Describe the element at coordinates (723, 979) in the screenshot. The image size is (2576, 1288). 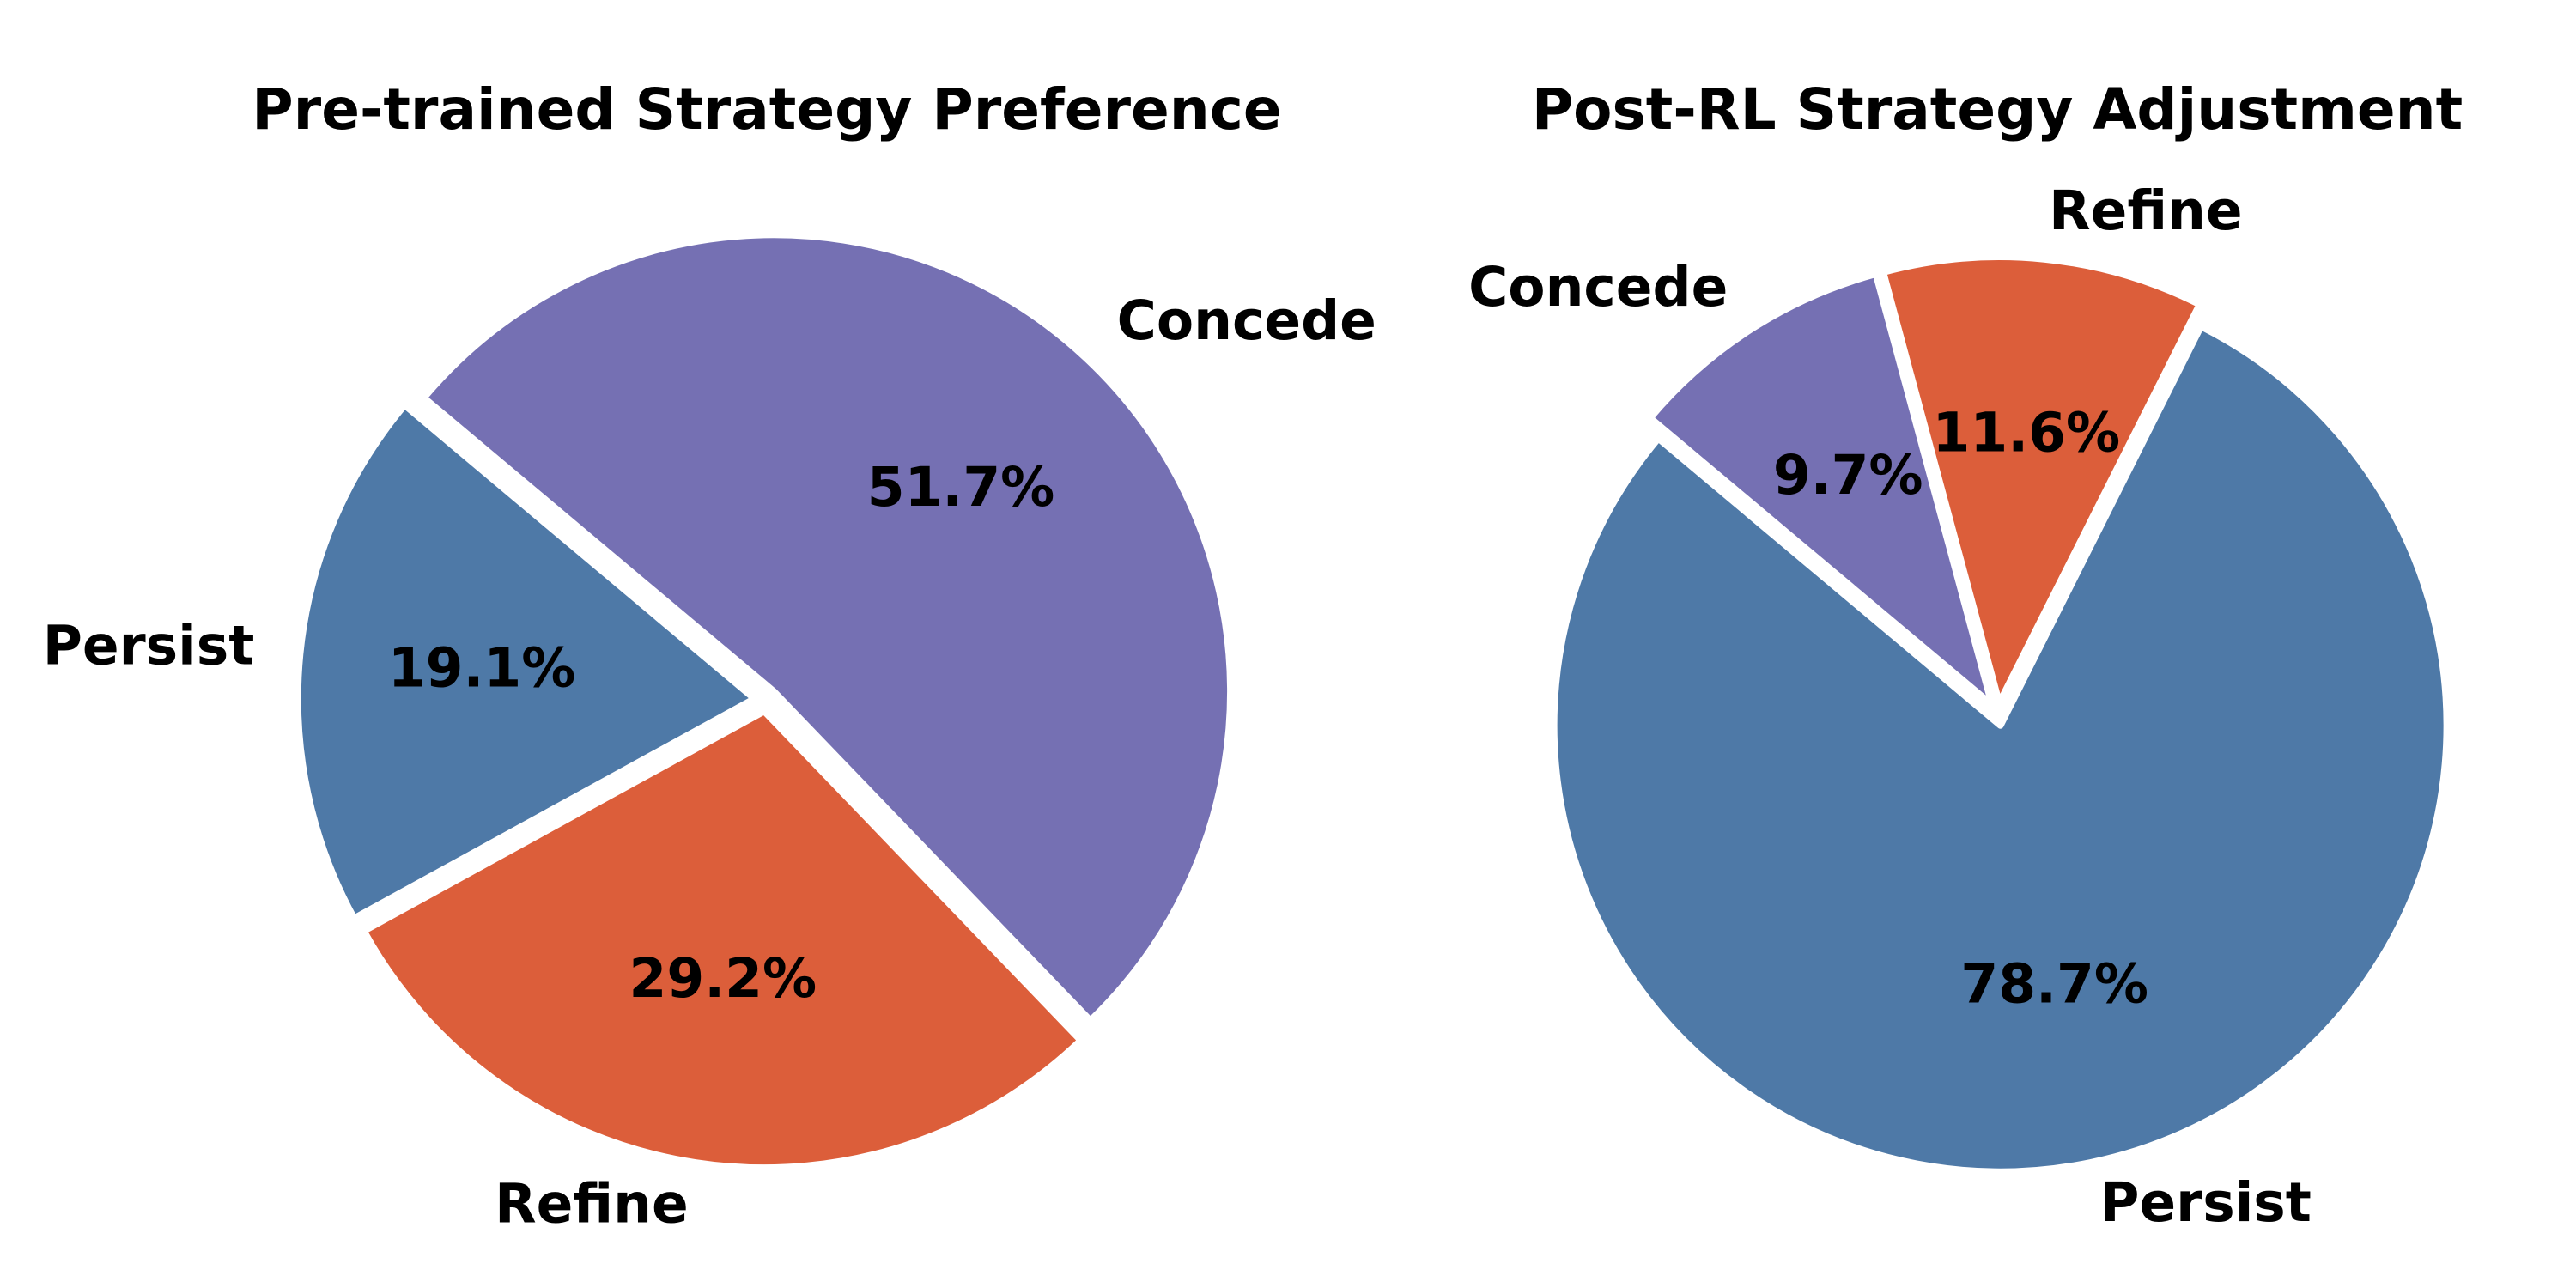
I see `percent-label: 29.2%` at that location.